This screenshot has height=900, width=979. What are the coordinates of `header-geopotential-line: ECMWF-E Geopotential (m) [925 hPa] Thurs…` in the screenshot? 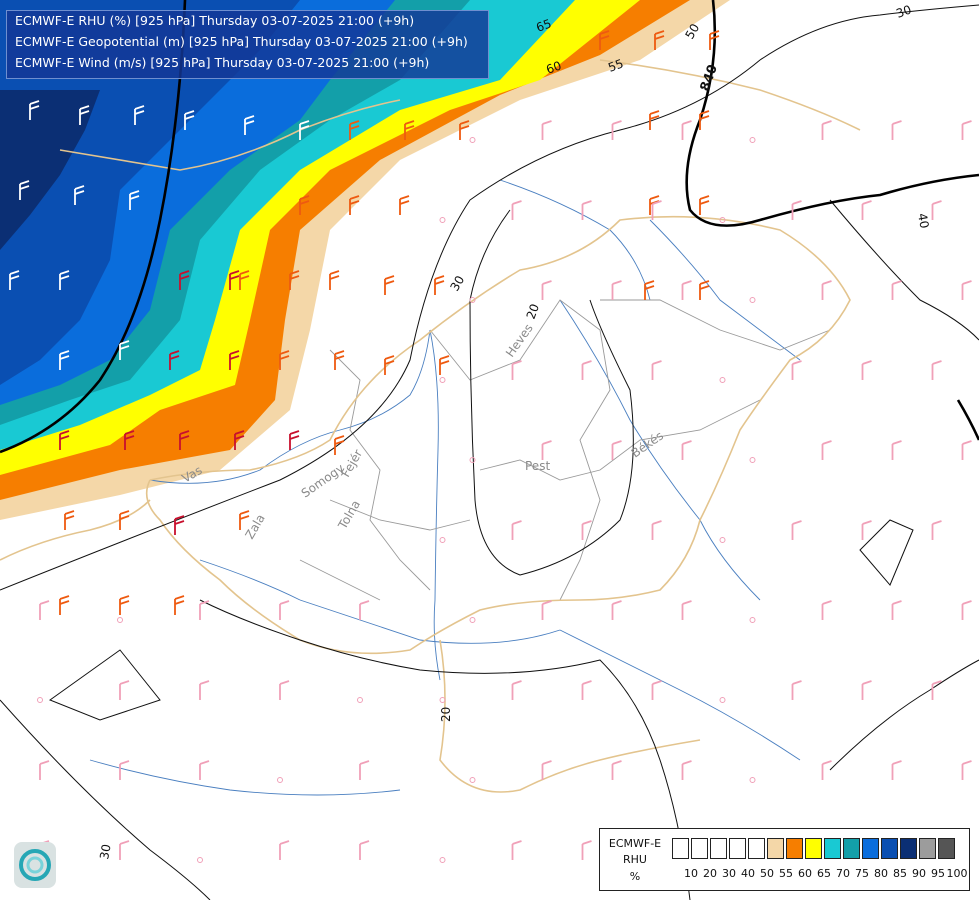 It's located at (241, 41).